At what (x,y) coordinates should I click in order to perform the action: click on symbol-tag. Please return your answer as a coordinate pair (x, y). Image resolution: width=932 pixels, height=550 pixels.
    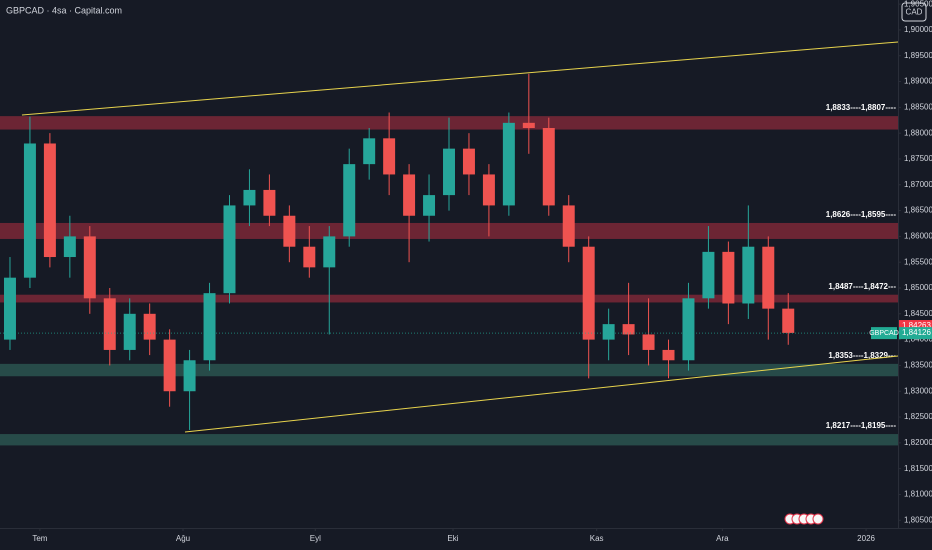
    Looking at the image, I should click on (884, 333).